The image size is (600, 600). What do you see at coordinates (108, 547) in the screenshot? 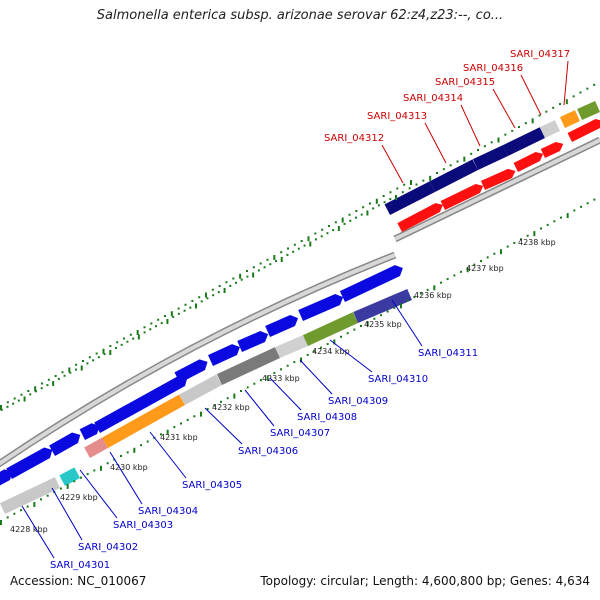
I see `forward-gene-label: SARI_04302` at bounding box center [108, 547].